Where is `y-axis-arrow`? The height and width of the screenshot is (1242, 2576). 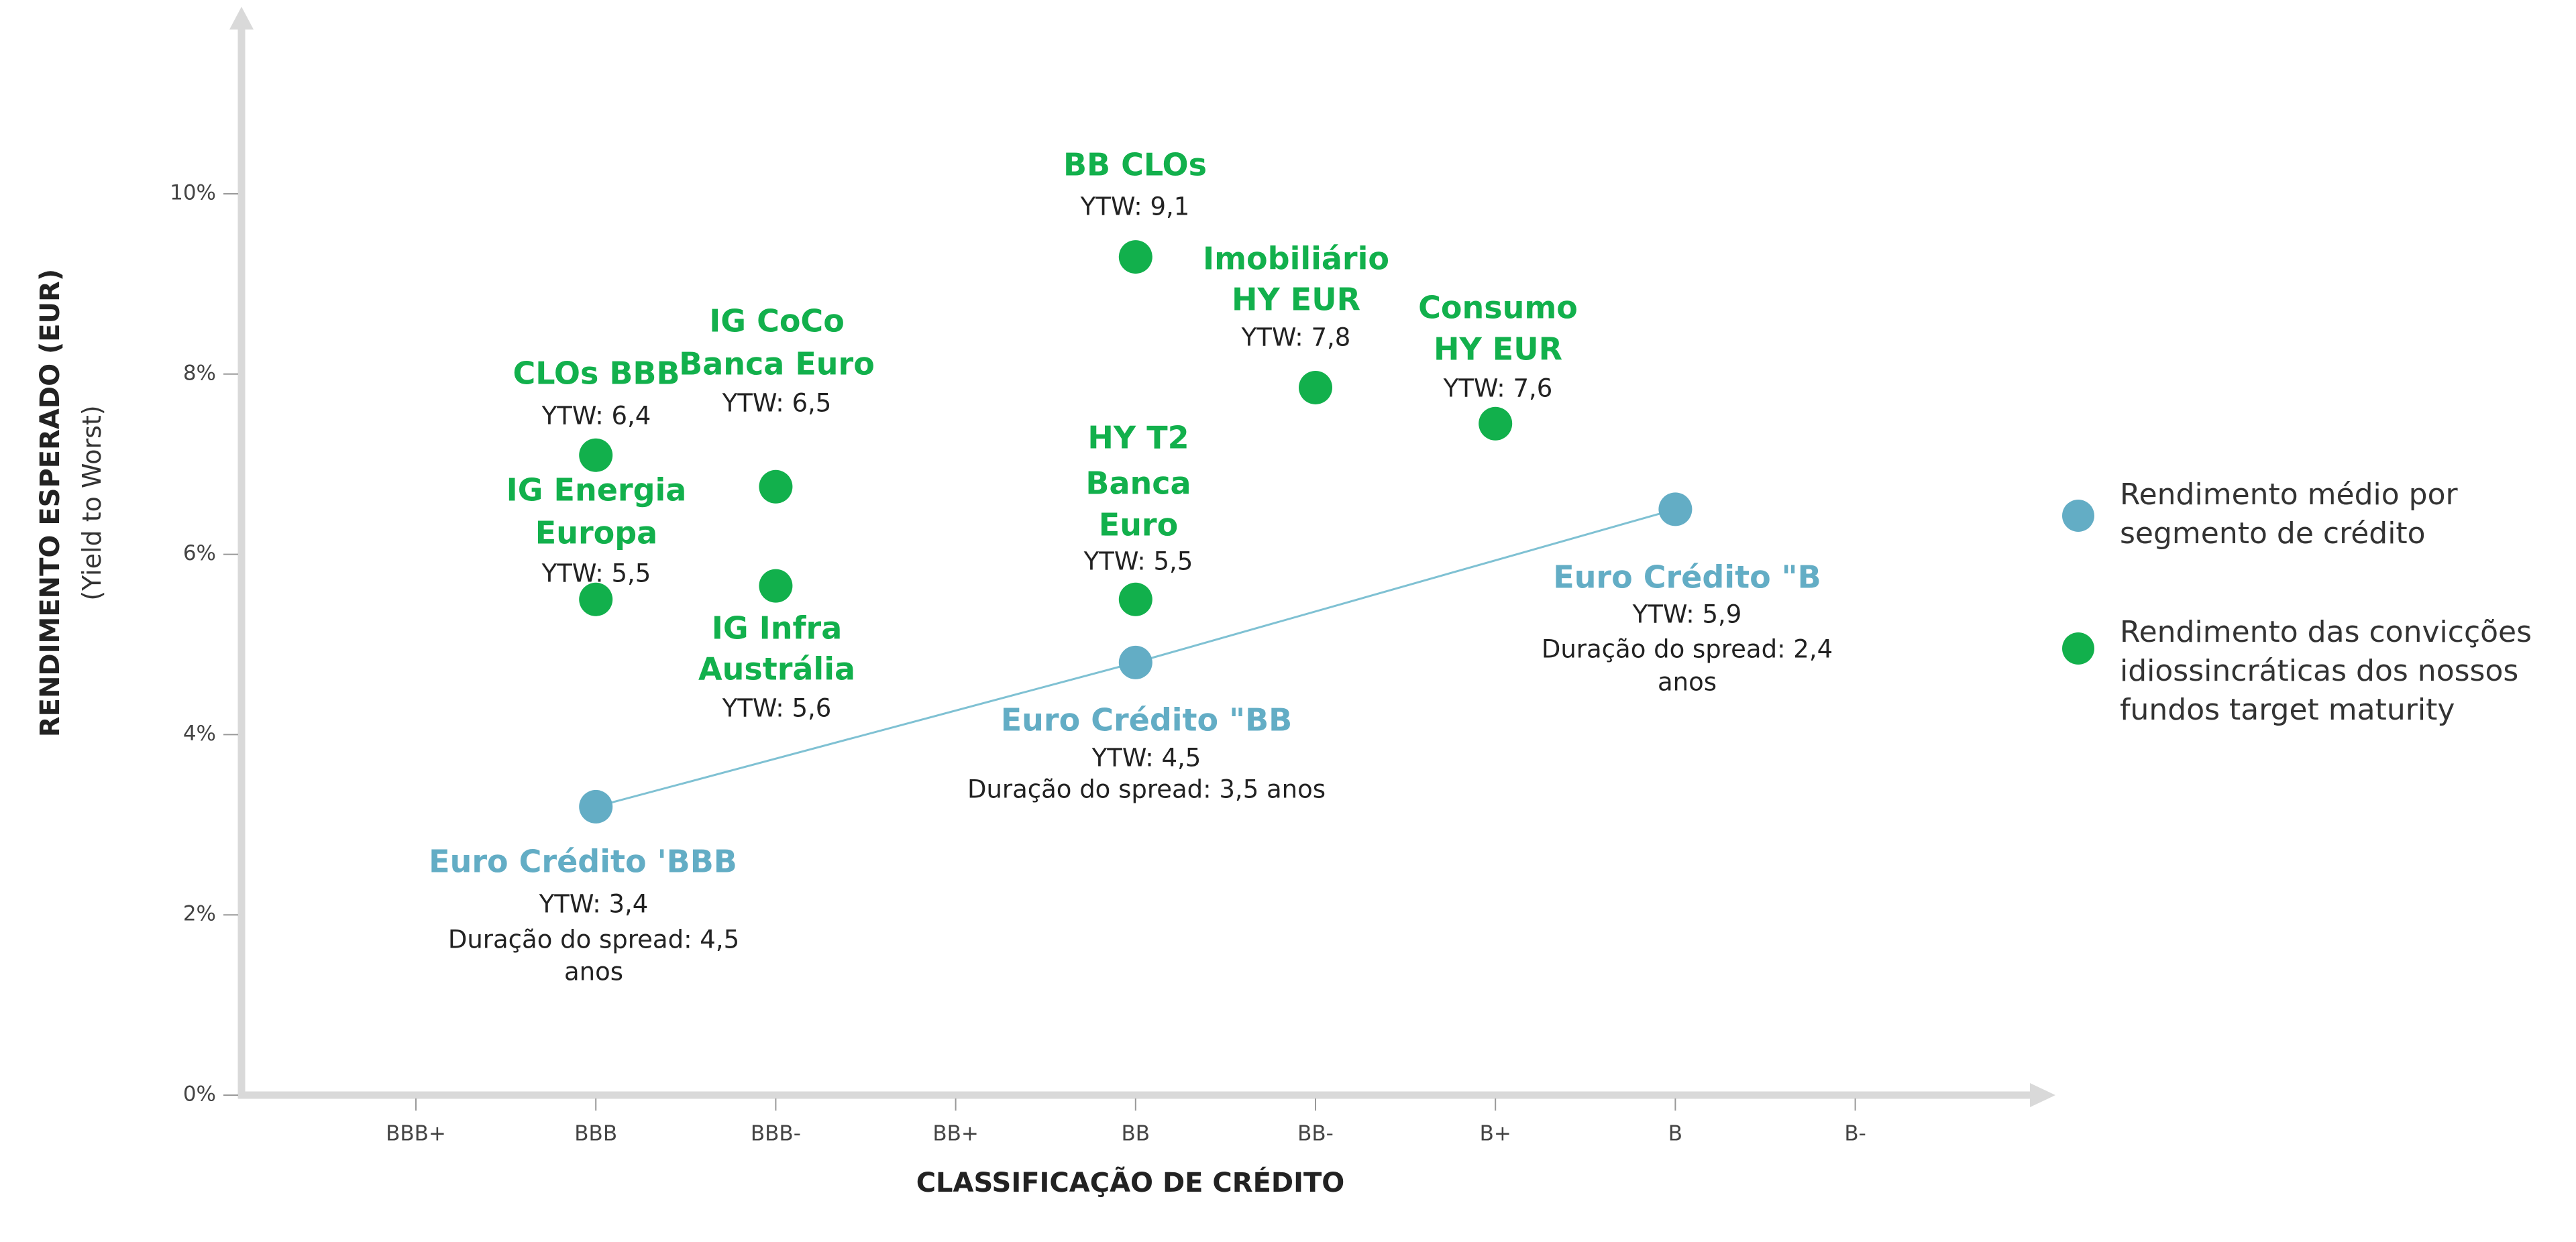 y-axis-arrow is located at coordinates (241, 18).